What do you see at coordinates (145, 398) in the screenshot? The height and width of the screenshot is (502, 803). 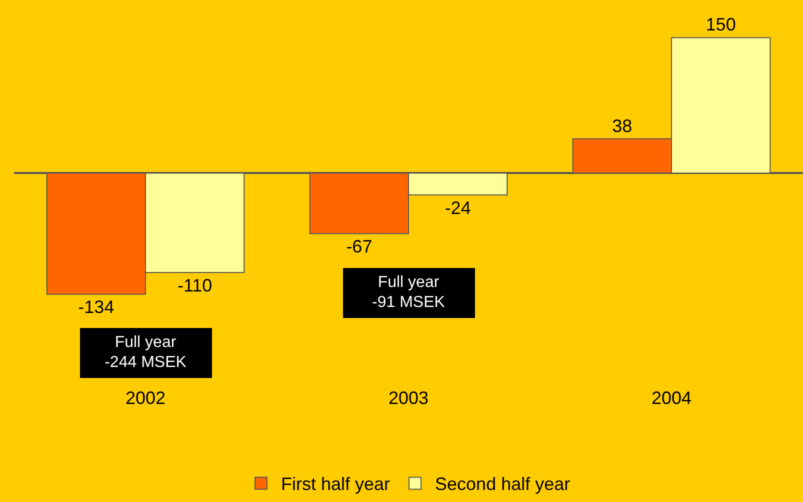 I see `x-tick-label: 2002` at bounding box center [145, 398].